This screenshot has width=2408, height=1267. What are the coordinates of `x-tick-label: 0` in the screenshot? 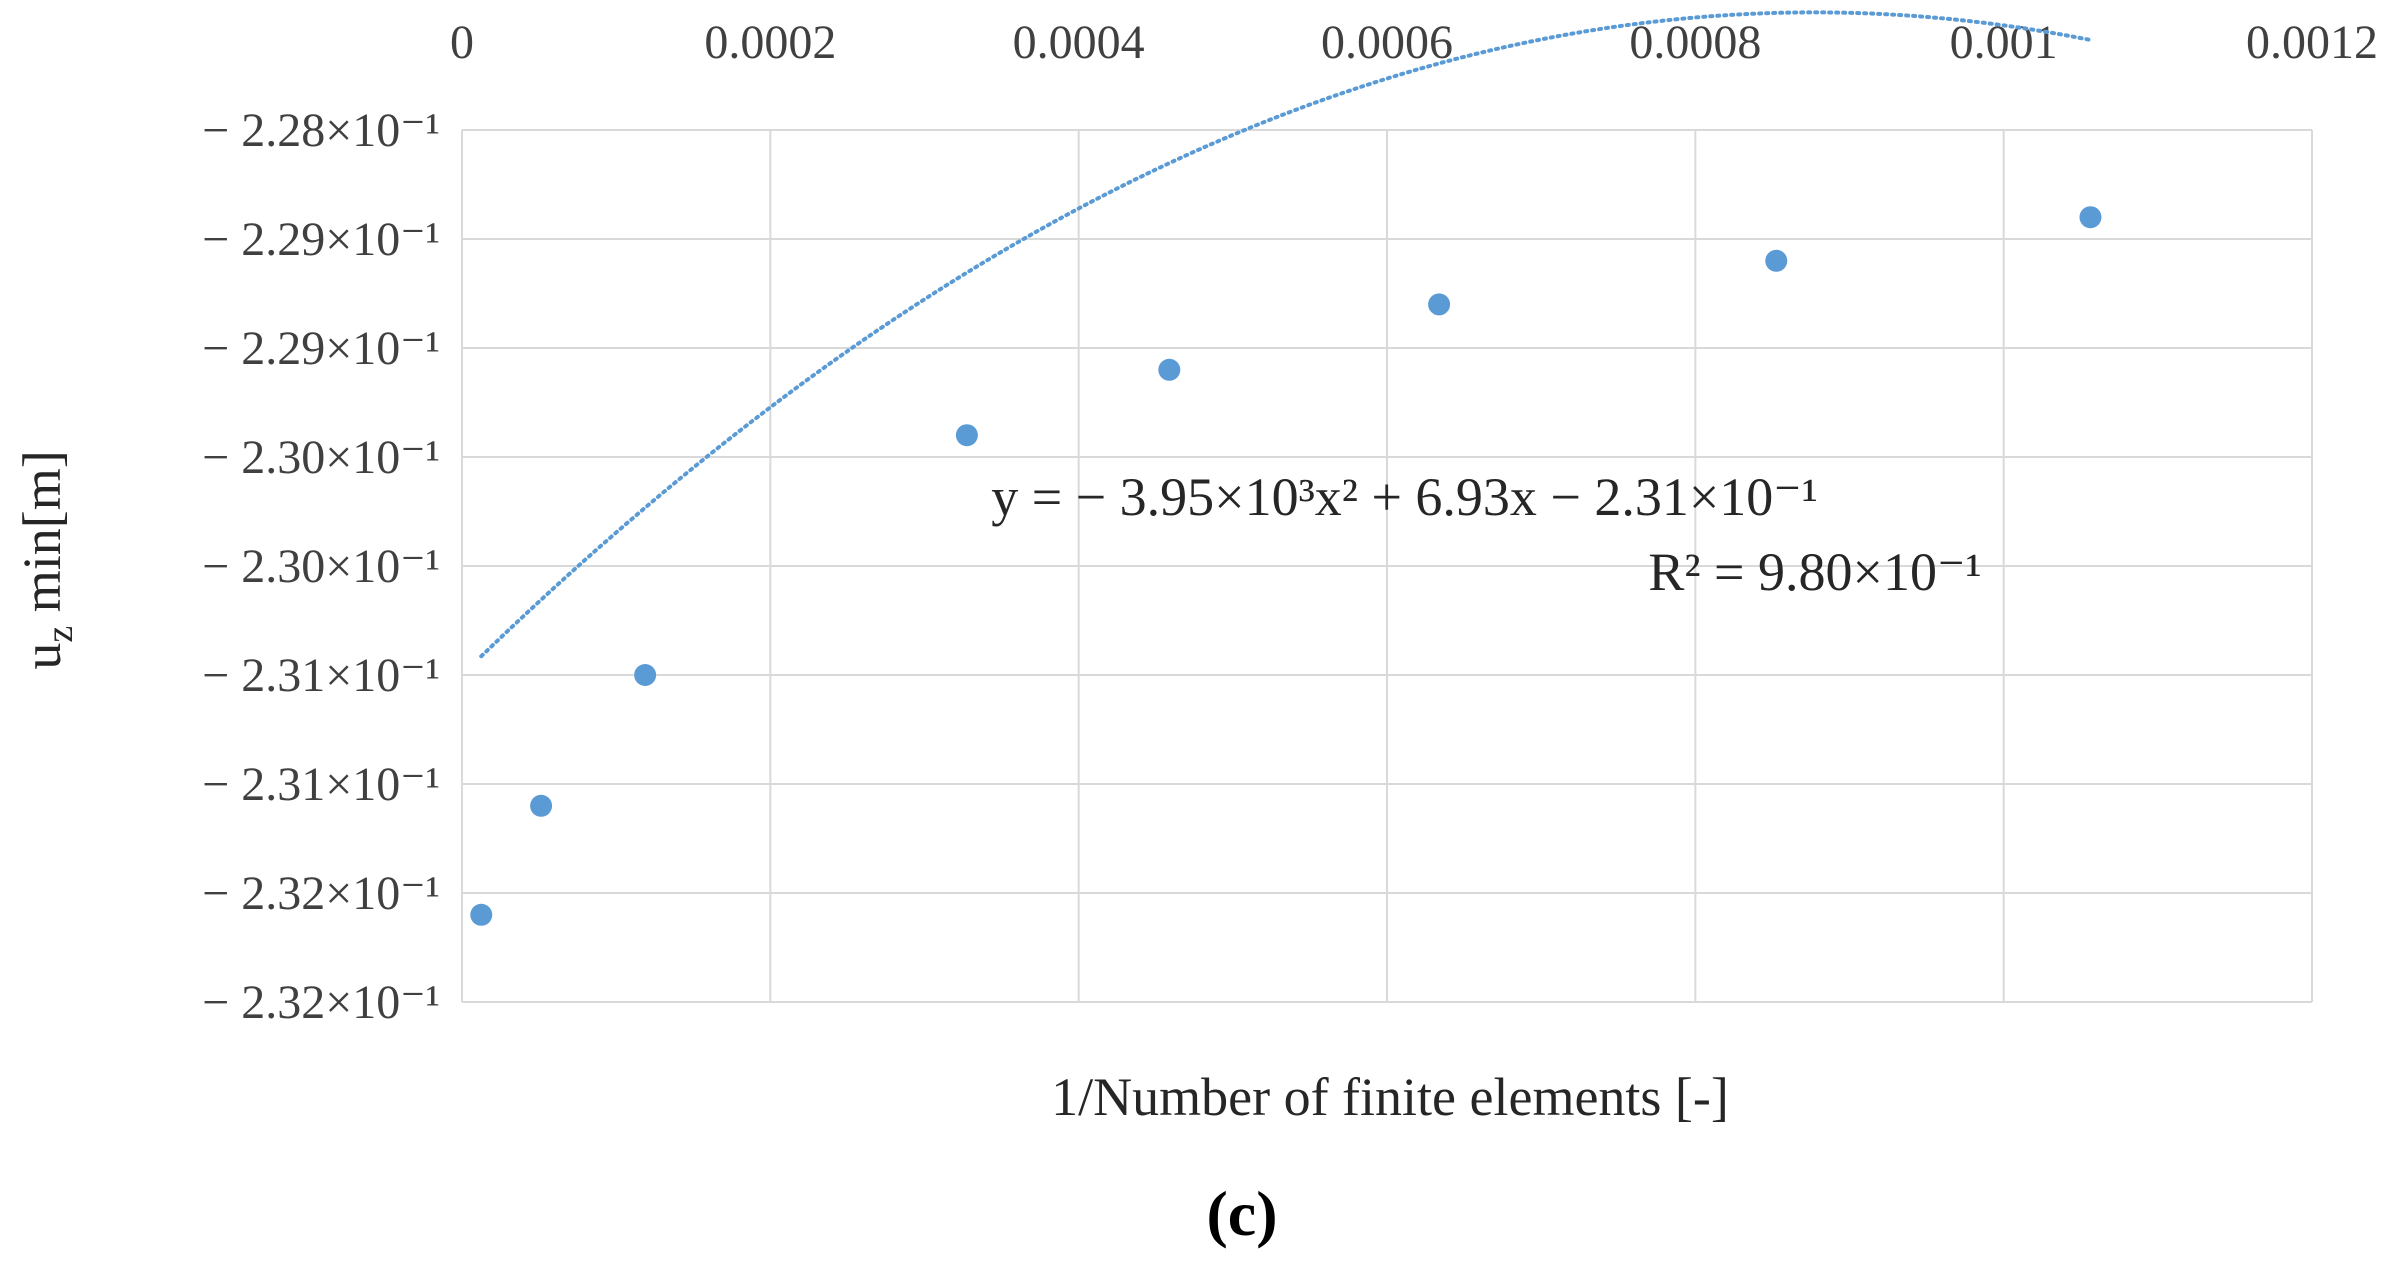 It's located at (462, 42).